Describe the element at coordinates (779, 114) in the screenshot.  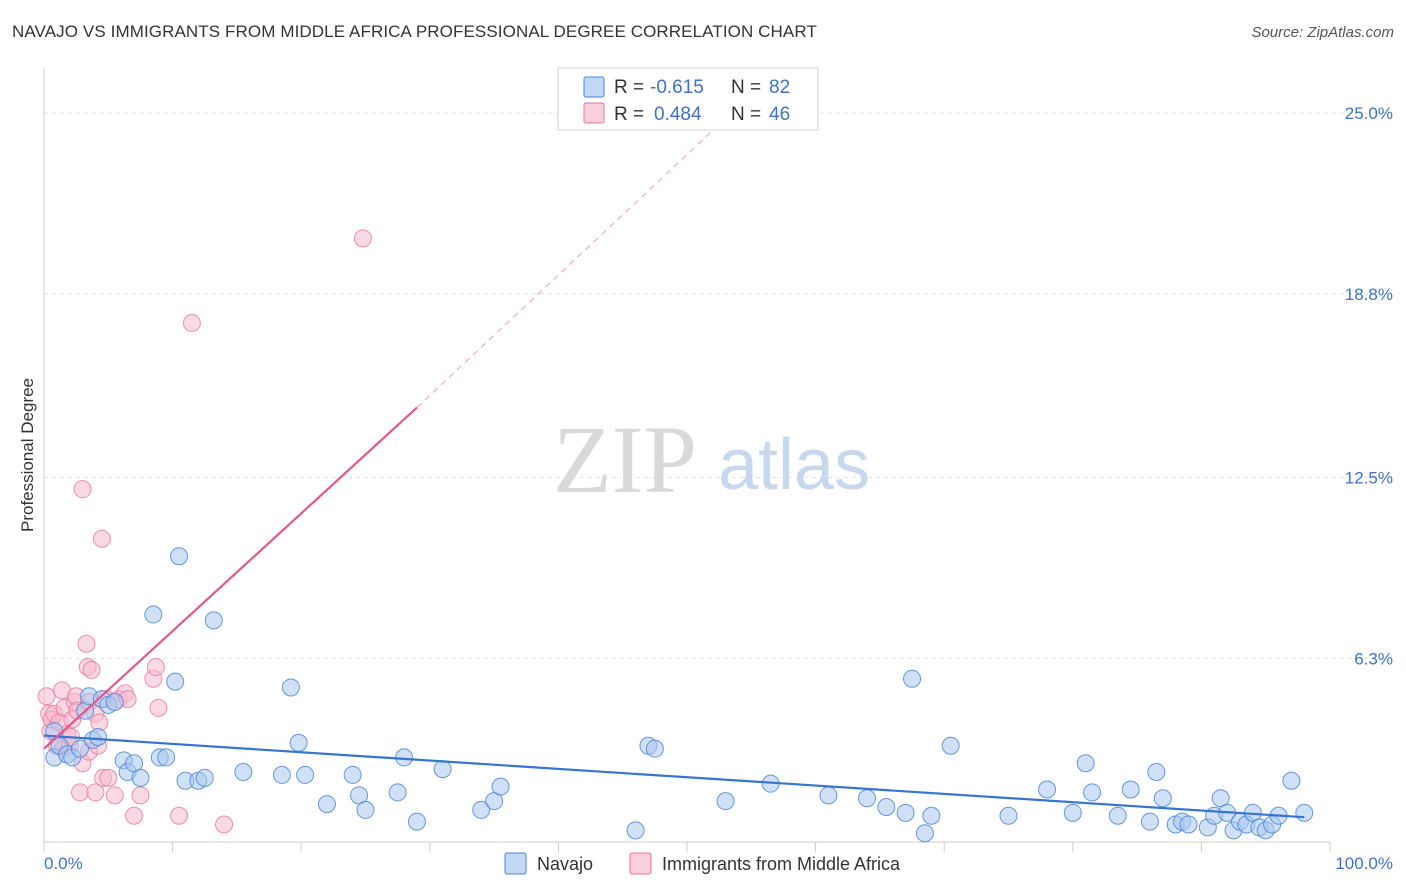
I see `legend-n-value-africa: 46` at that location.